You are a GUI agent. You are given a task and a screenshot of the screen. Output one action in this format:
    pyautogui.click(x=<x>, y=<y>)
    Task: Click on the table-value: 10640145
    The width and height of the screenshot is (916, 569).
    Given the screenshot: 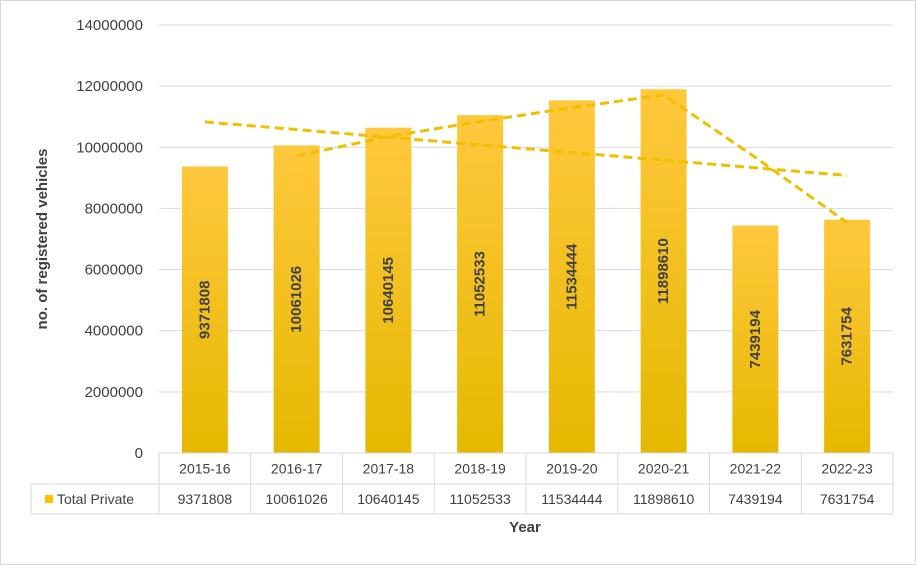 What is the action you would take?
    pyautogui.click(x=388, y=499)
    